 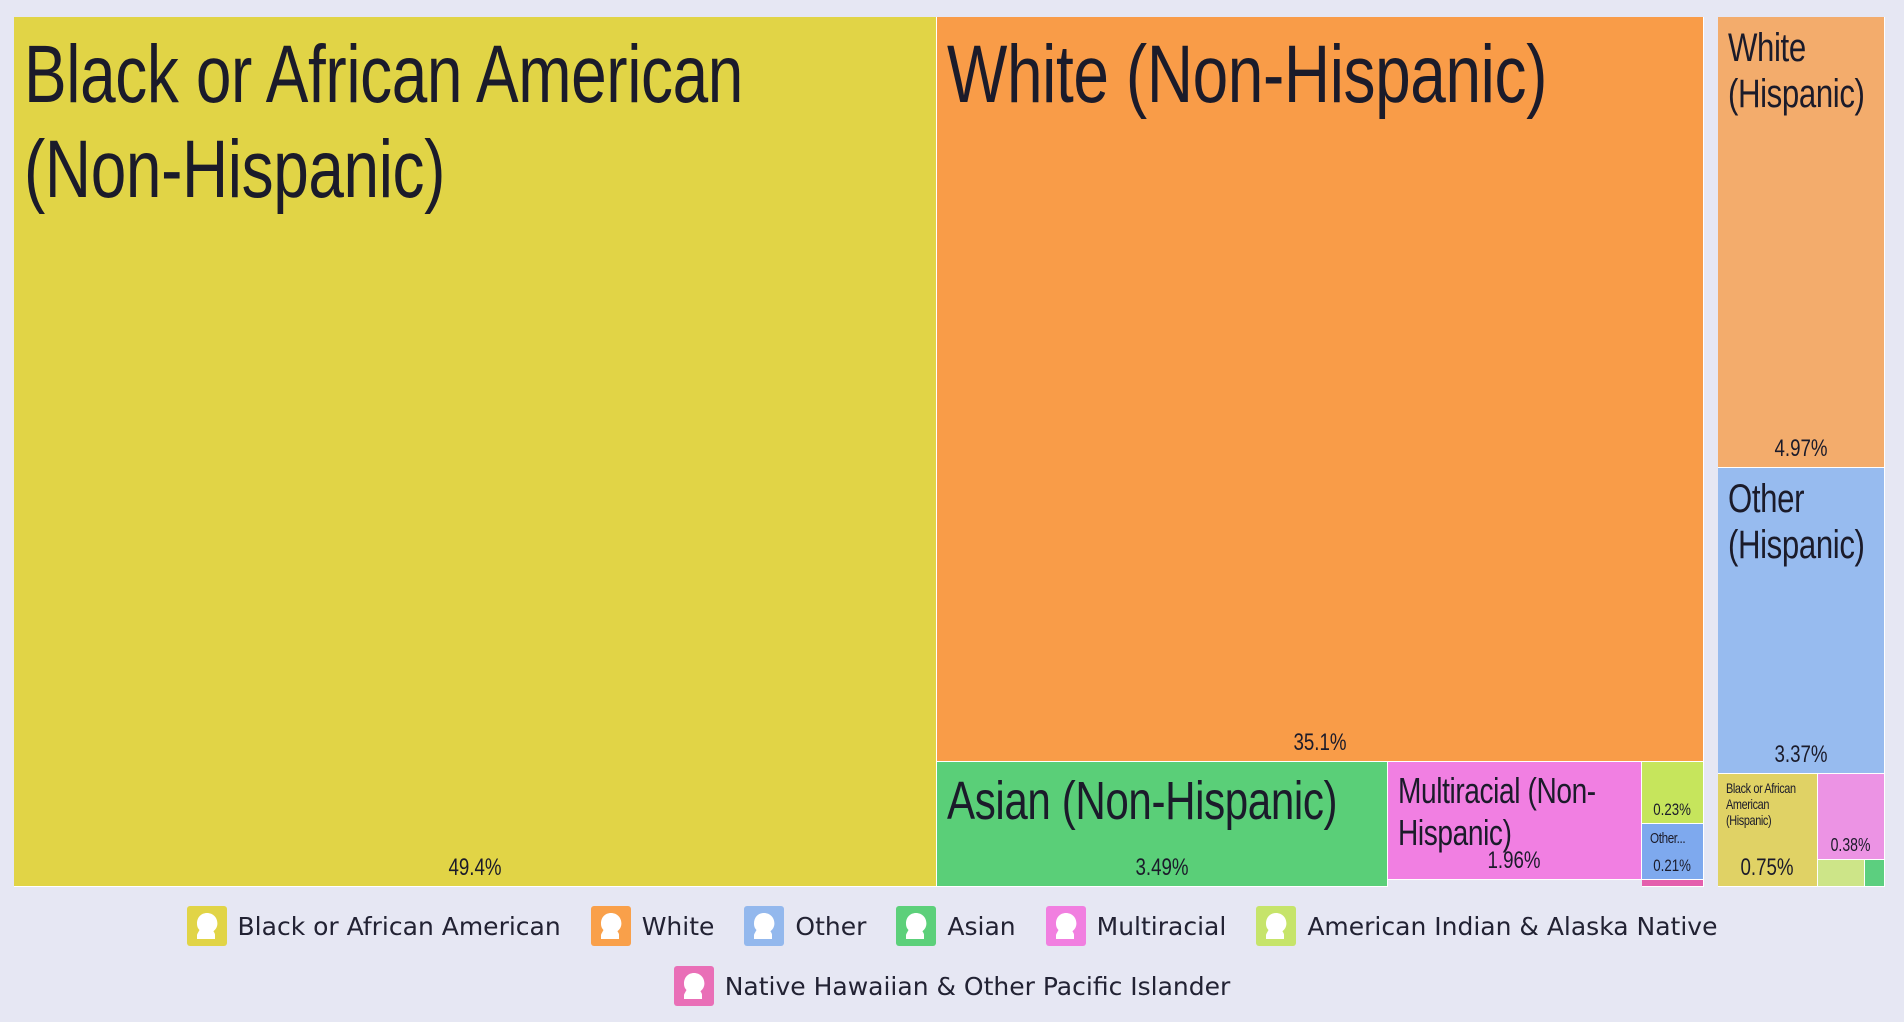 What do you see at coordinates (383, 122) in the screenshot?
I see `tile-label: Black or African American (Non-Hispanic)` at bounding box center [383, 122].